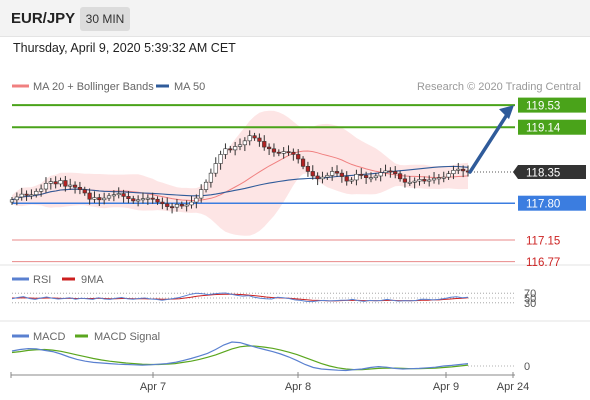  I want to click on resistance-label: 119.14, so click(543, 129).